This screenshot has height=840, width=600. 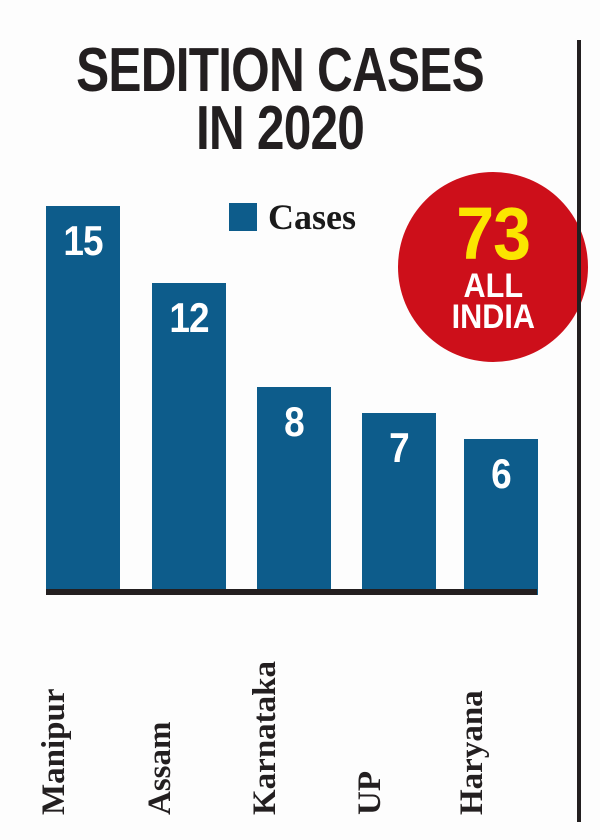 What do you see at coordinates (189, 439) in the screenshot?
I see `bar-assam: 12` at bounding box center [189, 439].